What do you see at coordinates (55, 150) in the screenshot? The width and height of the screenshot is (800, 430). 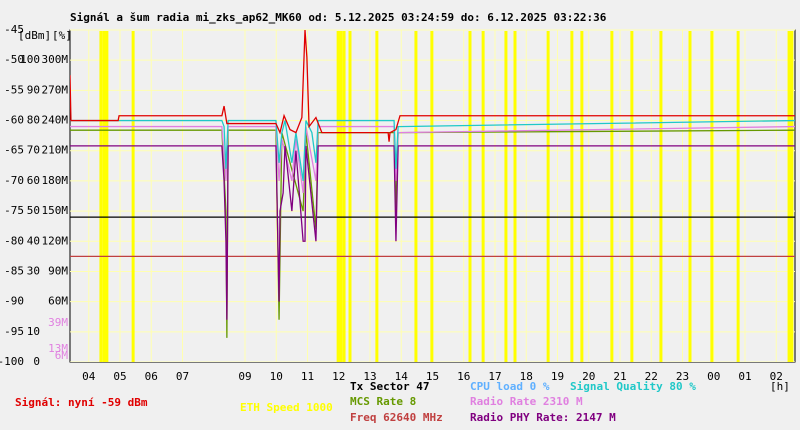 I see `y3-tick-label: 210M` at bounding box center [55, 150].